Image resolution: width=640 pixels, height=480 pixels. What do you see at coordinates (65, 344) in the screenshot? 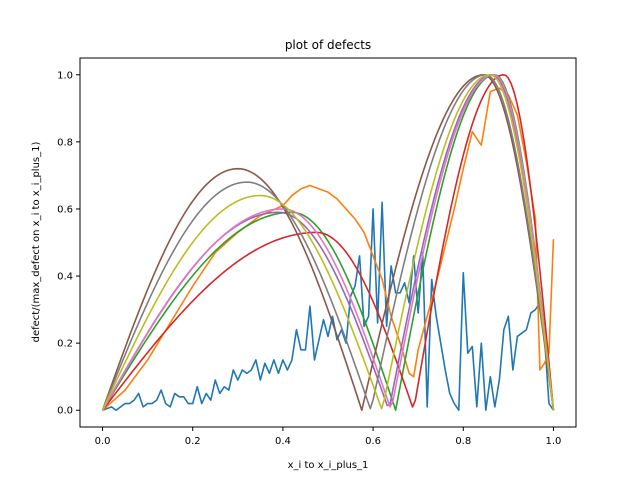
I see `y-tick-label: 0.2` at bounding box center [65, 344].